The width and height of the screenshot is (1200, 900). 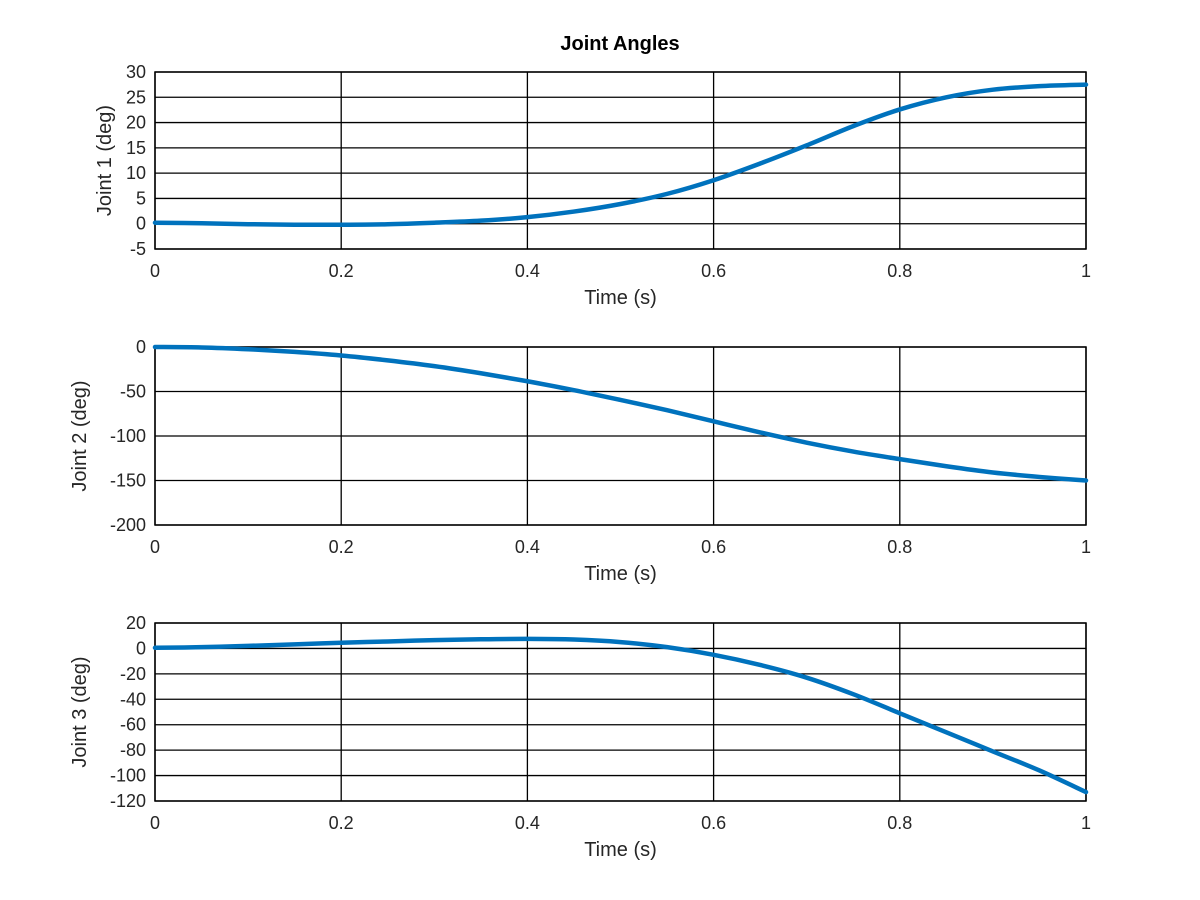 I want to click on y-tick-label: -200, so click(x=128, y=525).